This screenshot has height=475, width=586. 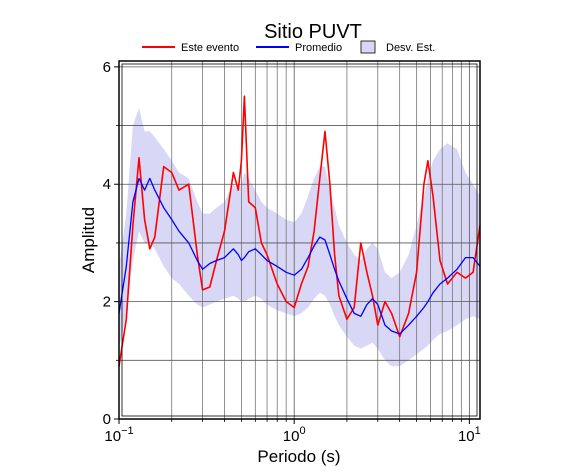 What do you see at coordinates (313, 32) in the screenshot?
I see `chart-title: Sitio PUVT` at bounding box center [313, 32].